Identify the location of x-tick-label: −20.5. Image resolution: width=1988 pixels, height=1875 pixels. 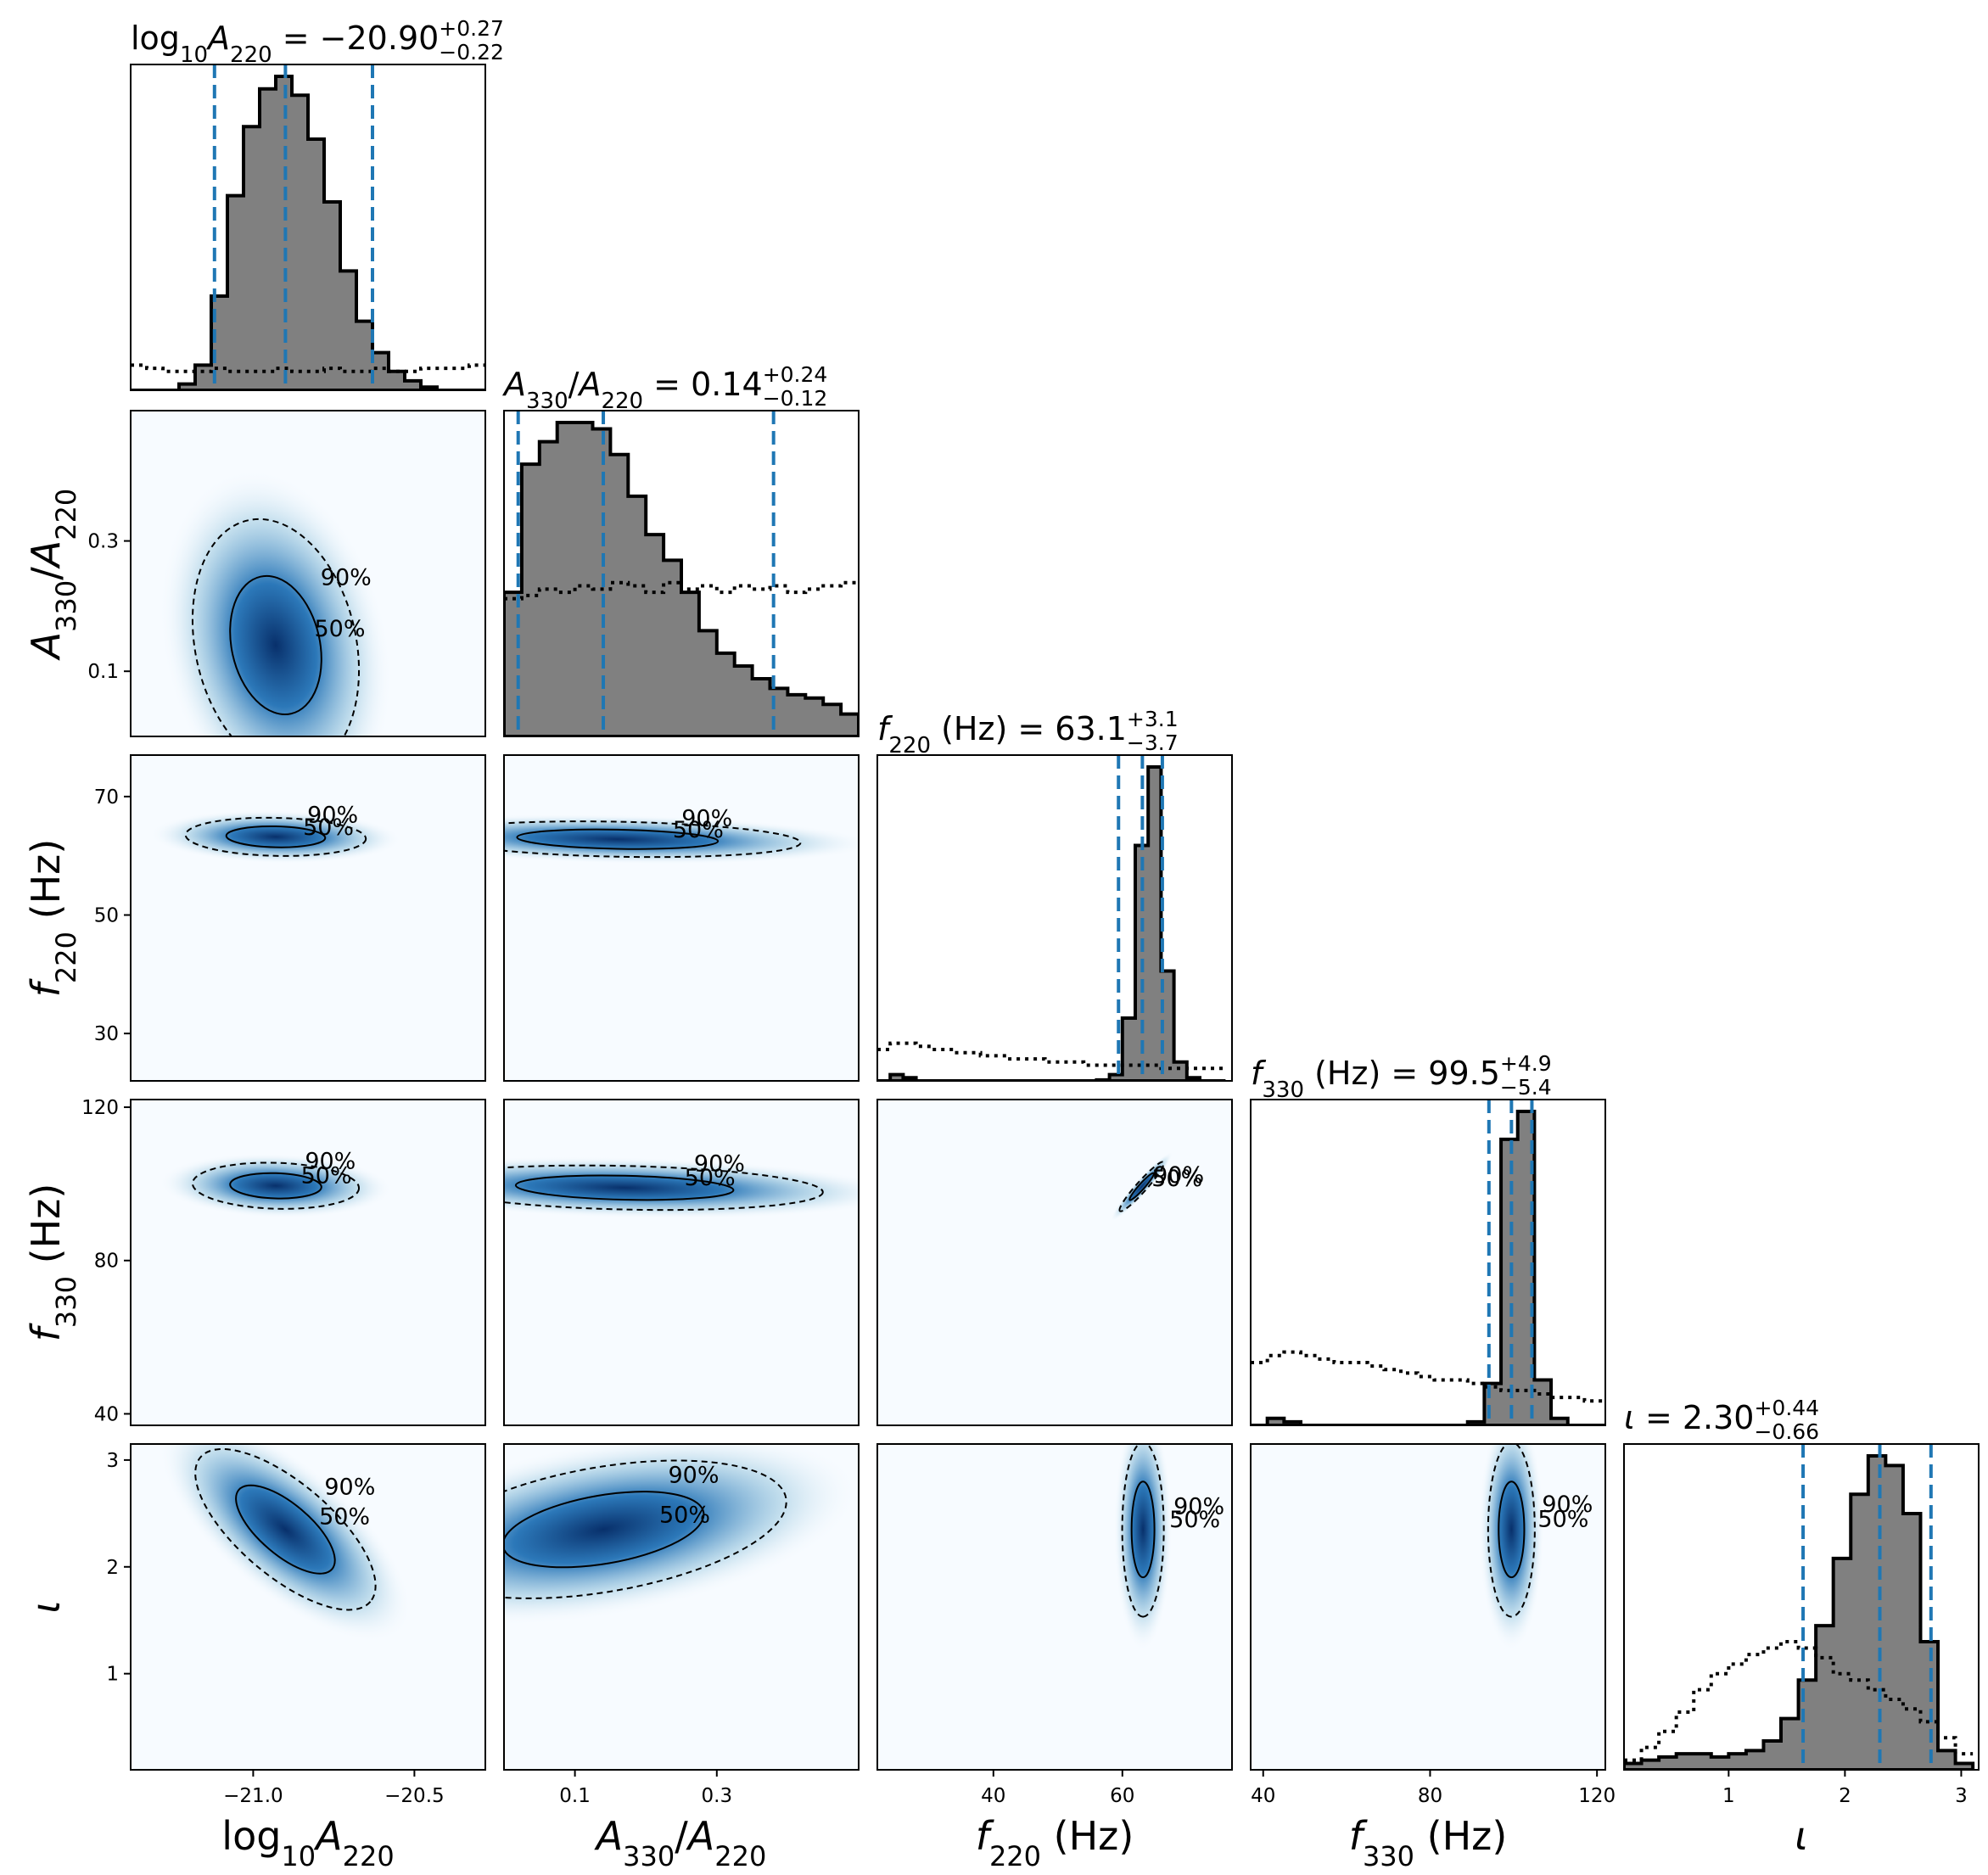
(414, 1796).